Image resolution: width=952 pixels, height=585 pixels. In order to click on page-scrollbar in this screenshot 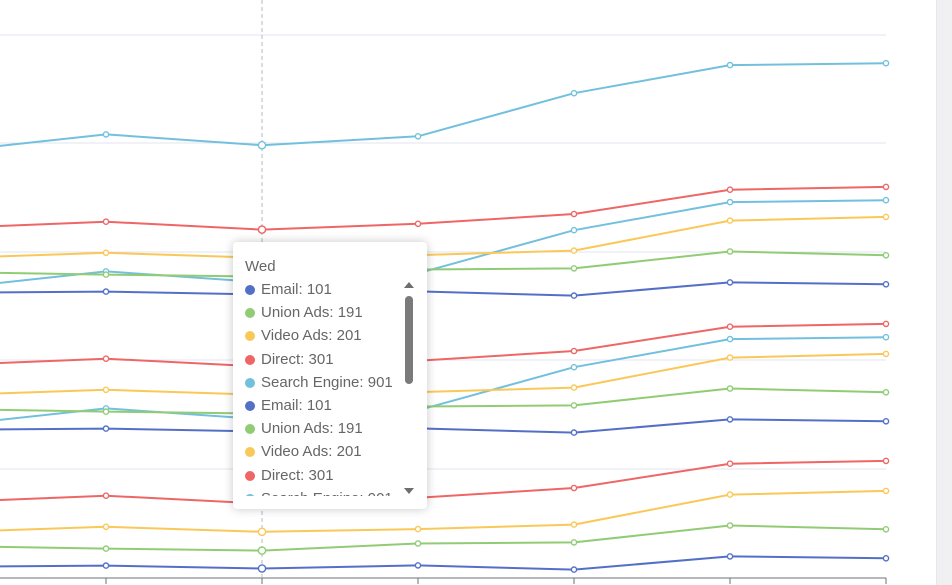, I will do `click(944, 292)`.